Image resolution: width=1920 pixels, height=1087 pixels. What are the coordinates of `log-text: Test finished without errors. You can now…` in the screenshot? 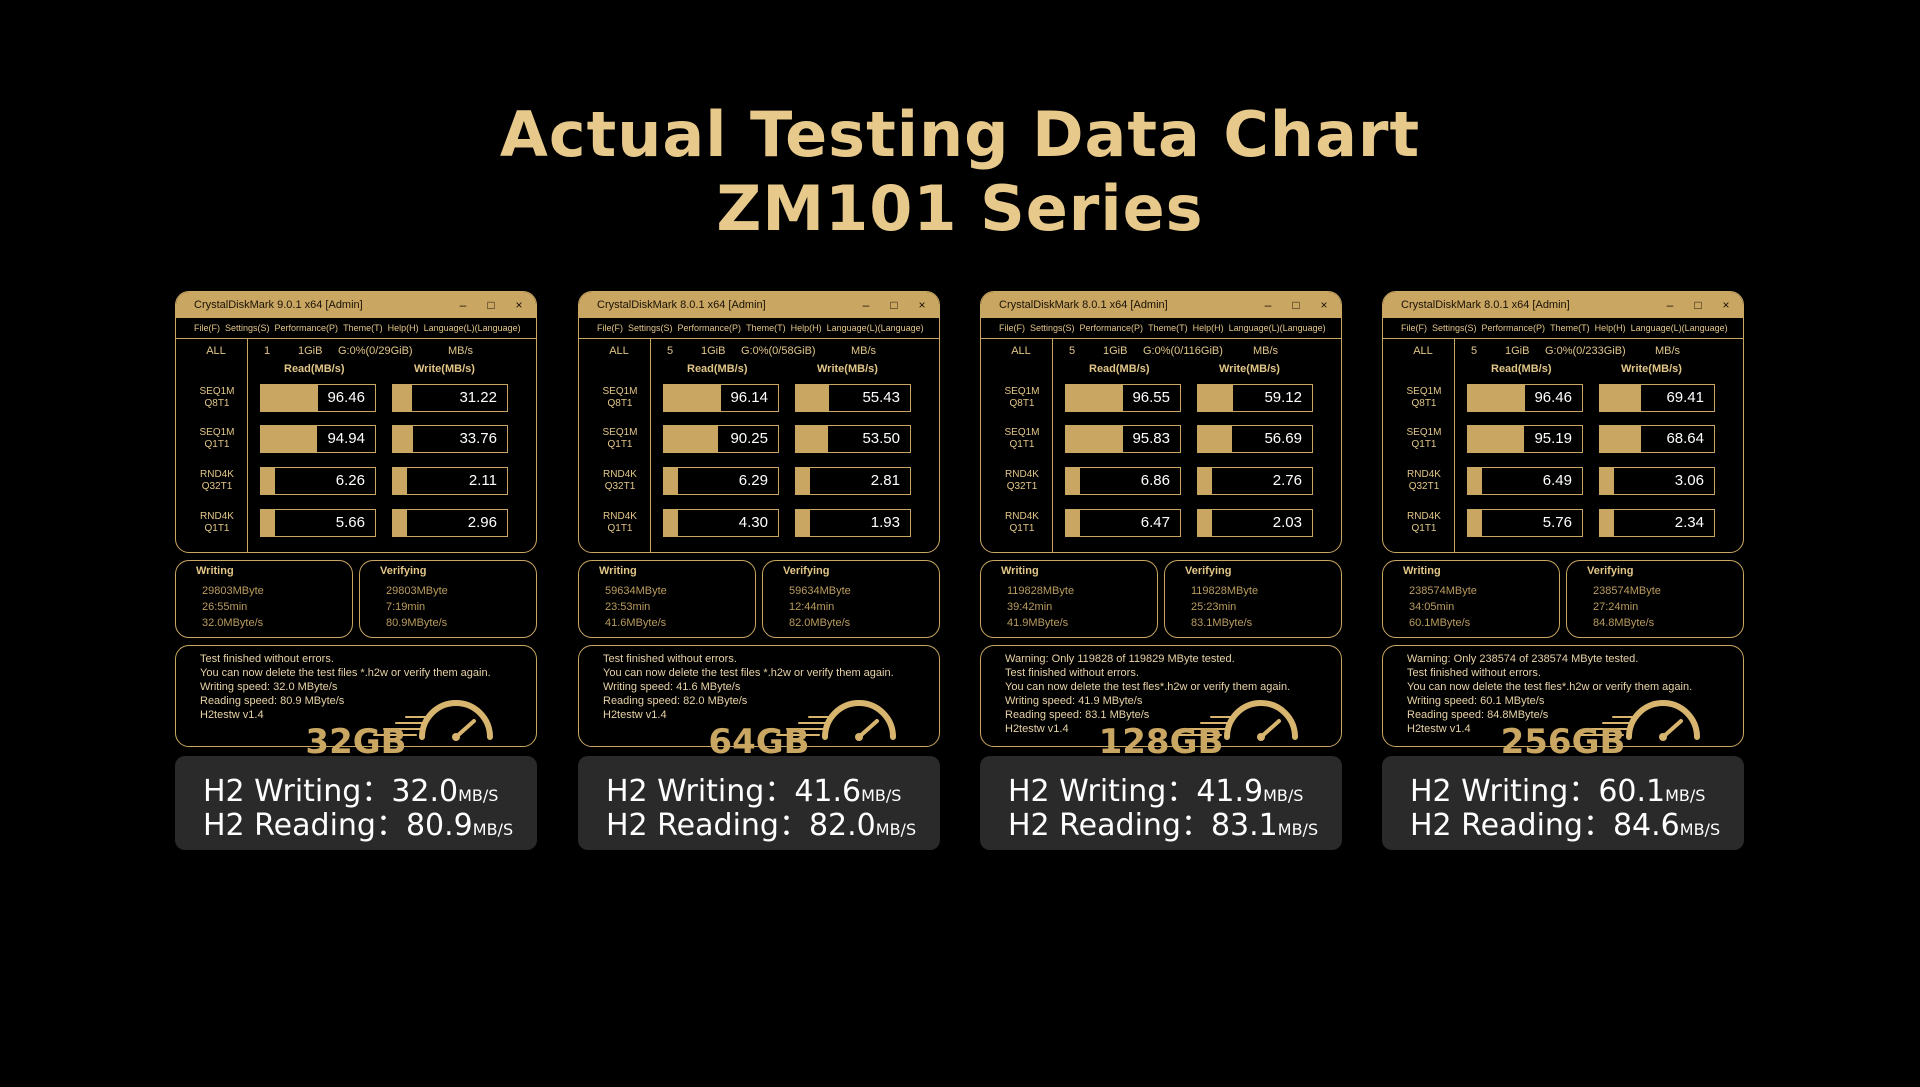 It's located at (748, 687).